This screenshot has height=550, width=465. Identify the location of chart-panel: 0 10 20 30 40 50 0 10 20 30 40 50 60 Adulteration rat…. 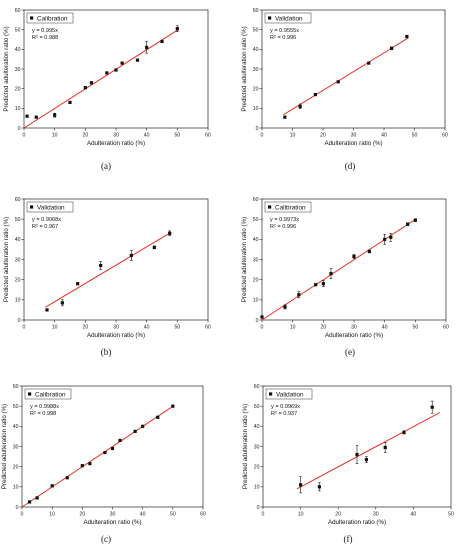
(348, 464).